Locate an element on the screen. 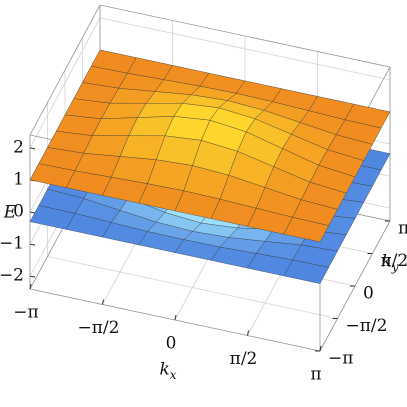 The height and width of the screenshot is (407, 407). z-tick-label: 2 is located at coordinates (18, 147).